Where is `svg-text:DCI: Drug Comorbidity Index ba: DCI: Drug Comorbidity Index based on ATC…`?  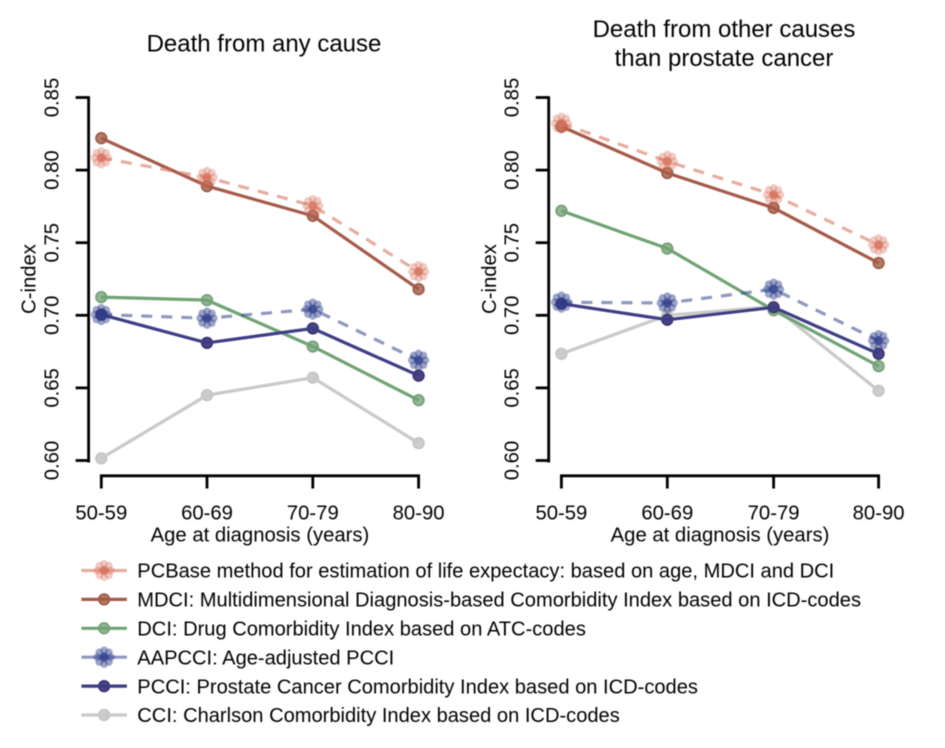 svg-text:DCI: Drug Comorbidity Index ba: DCI: Drug Comorbidity Index based on ATC… is located at coordinates (361, 630).